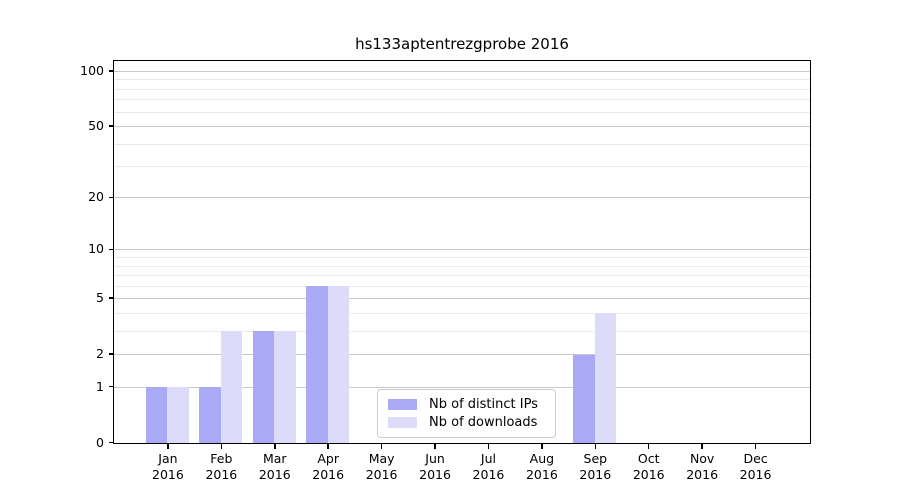 The image size is (900, 500). Describe the element at coordinates (435, 458) in the screenshot. I see `x-tick-label-month: Jun` at that location.